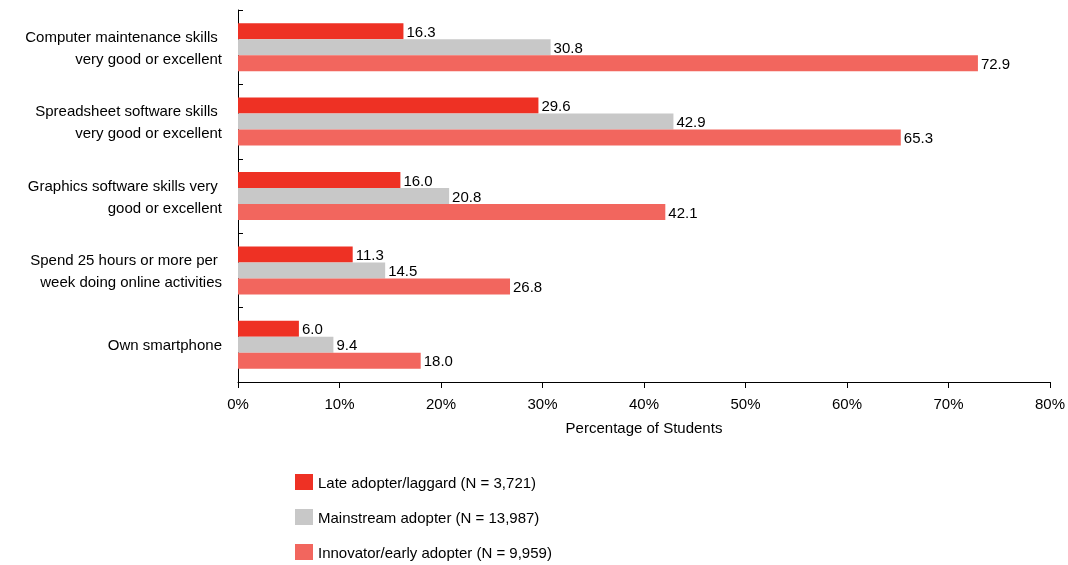  I want to click on data-label: 18.0, so click(438, 361).